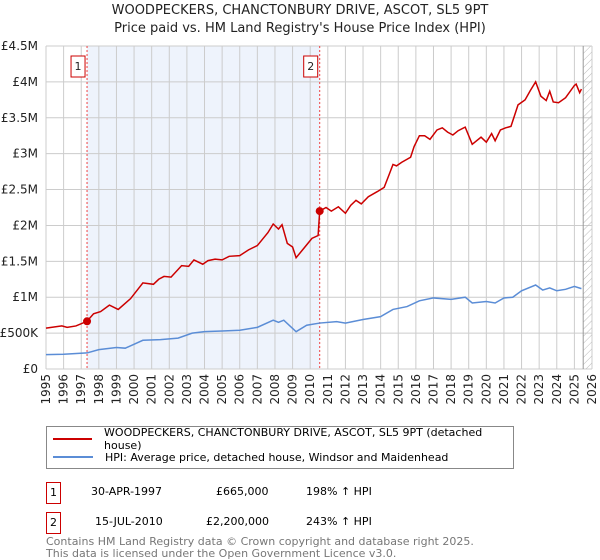 This screenshot has width=600, height=560. What do you see at coordinates (345, 389) in the screenshot?
I see `x-tick-label: 2012` at bounding box center [345, 389].